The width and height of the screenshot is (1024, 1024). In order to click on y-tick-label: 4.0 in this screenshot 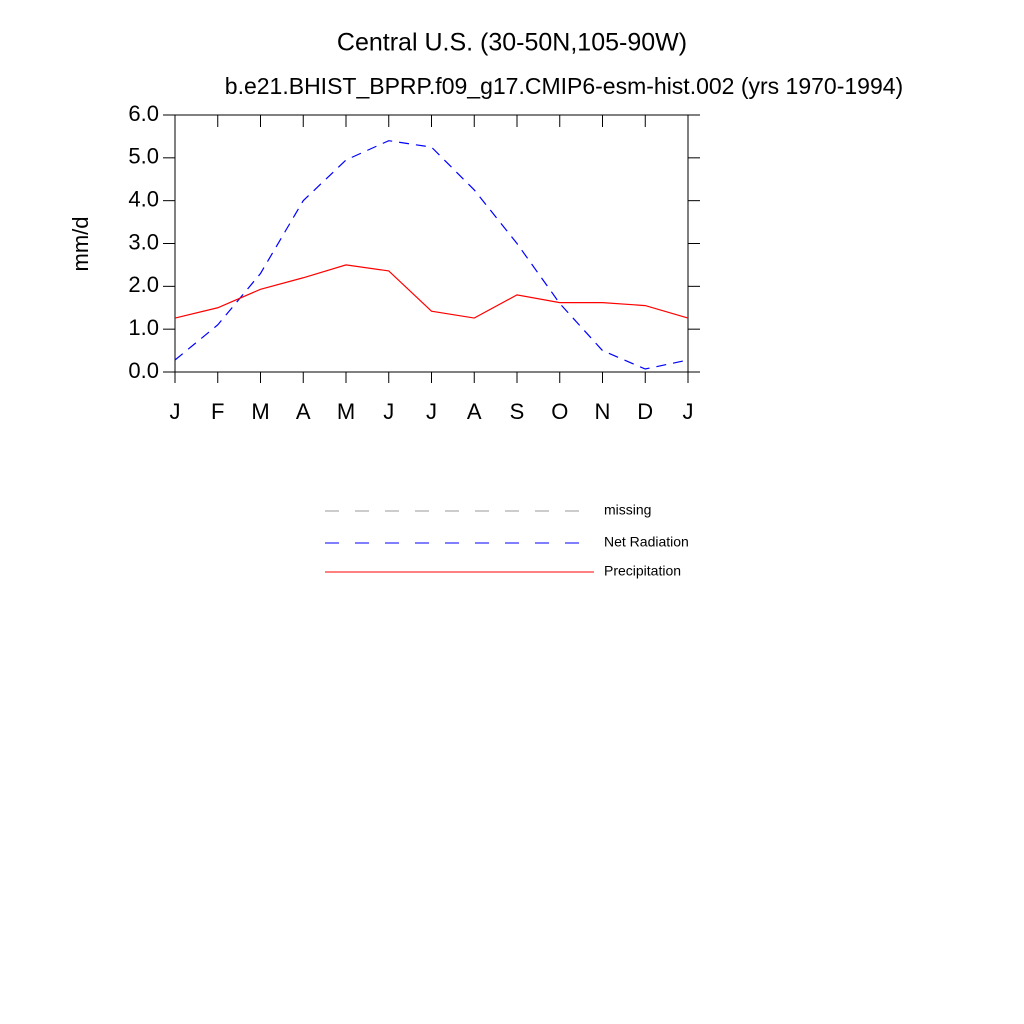, I will do `click(143, 198)`.